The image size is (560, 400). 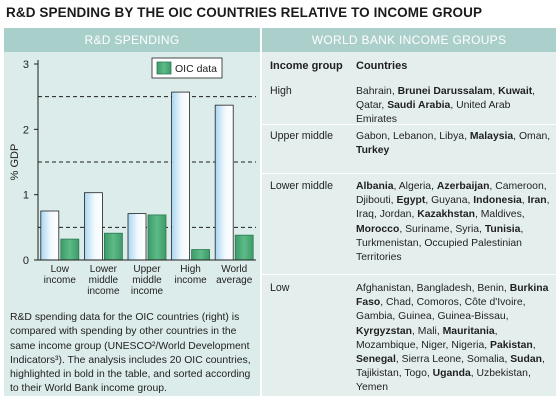 What do you see at coordinates (26, 196) in the screenshot?
I see `y-tick-label-1: 1` at bounding box center [26, 196].